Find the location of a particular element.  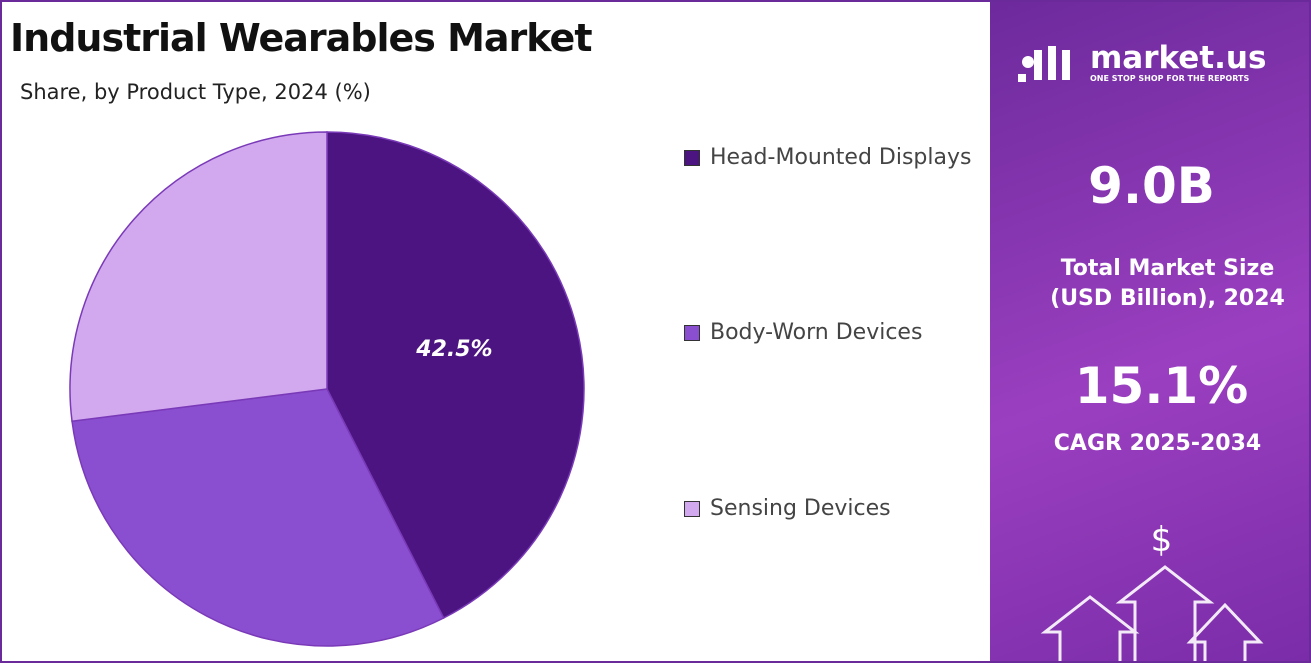

legend-label: Sensing Devices is located at coordinates (800, 508).